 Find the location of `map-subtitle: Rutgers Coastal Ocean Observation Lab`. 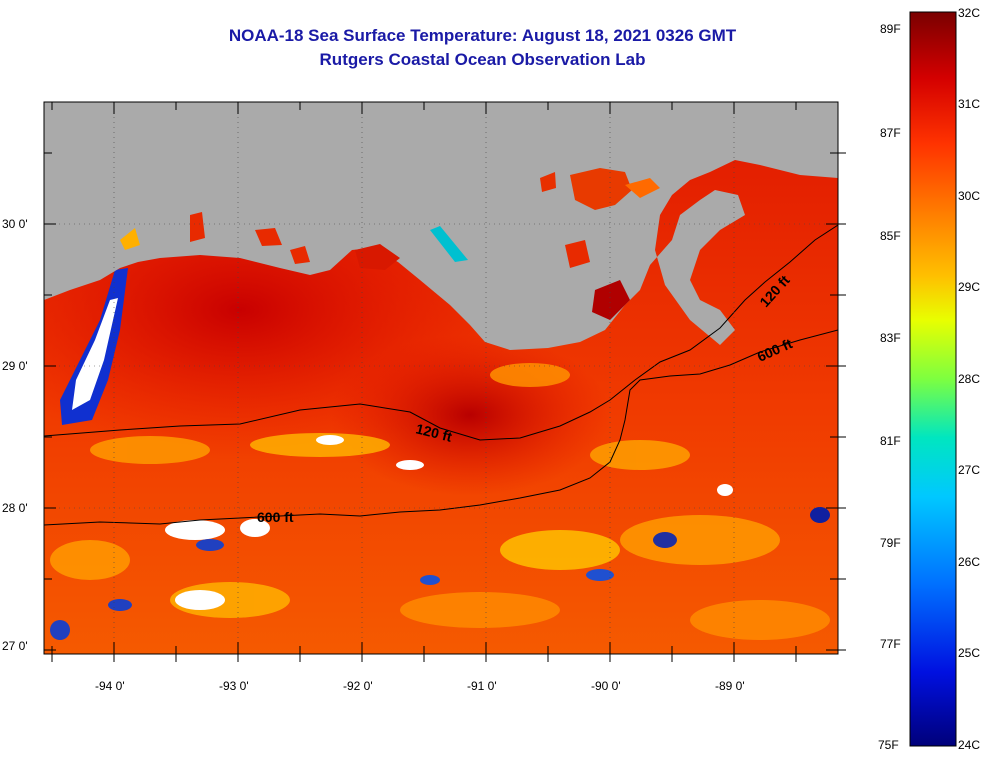

map-subtitle: Rutgers Coastal Ocean Observation Lab is located at coordinates (482, 59).